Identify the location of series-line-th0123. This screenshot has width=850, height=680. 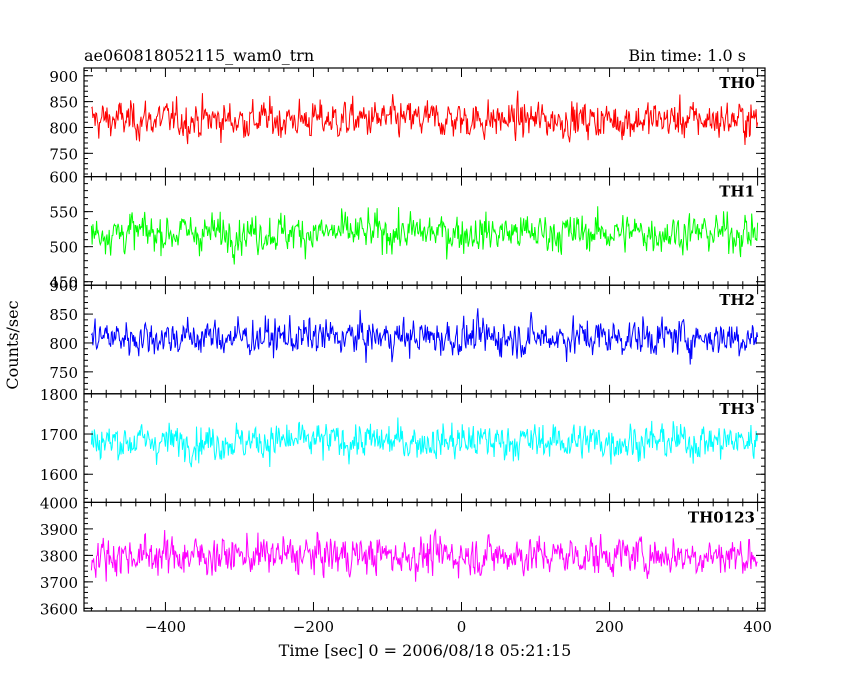
(424, 555).